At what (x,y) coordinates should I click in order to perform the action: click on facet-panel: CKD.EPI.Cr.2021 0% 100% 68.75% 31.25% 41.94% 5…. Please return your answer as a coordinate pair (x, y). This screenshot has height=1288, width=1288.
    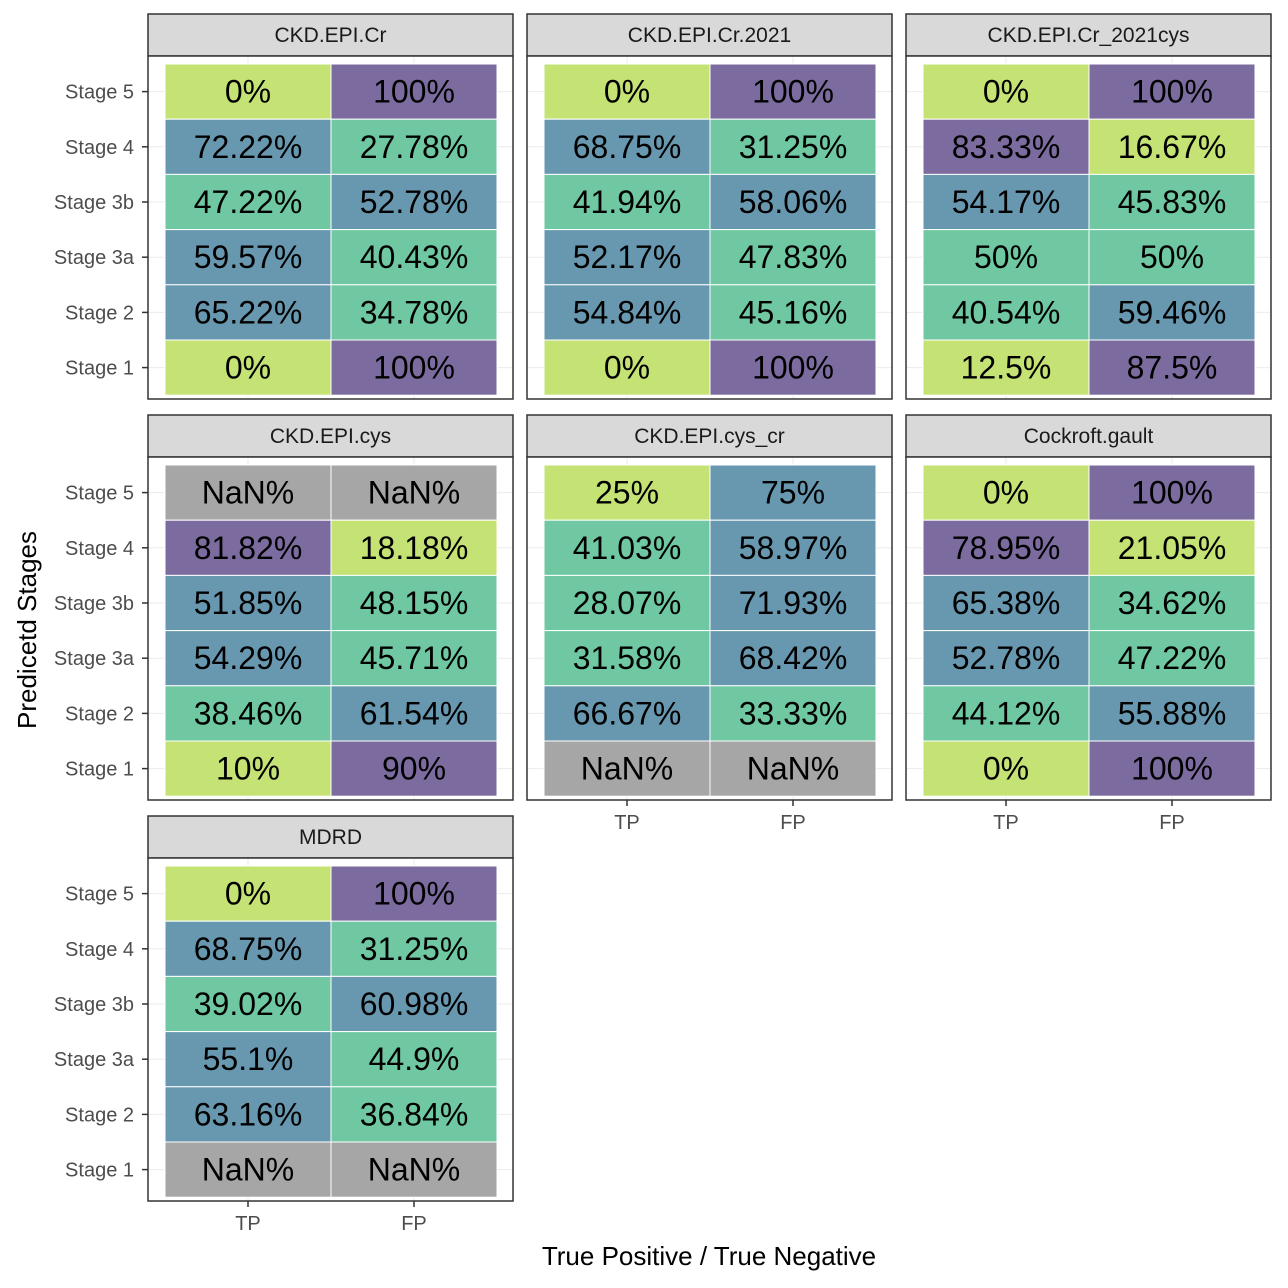
    Looking at the image, I should click on (709, 206).